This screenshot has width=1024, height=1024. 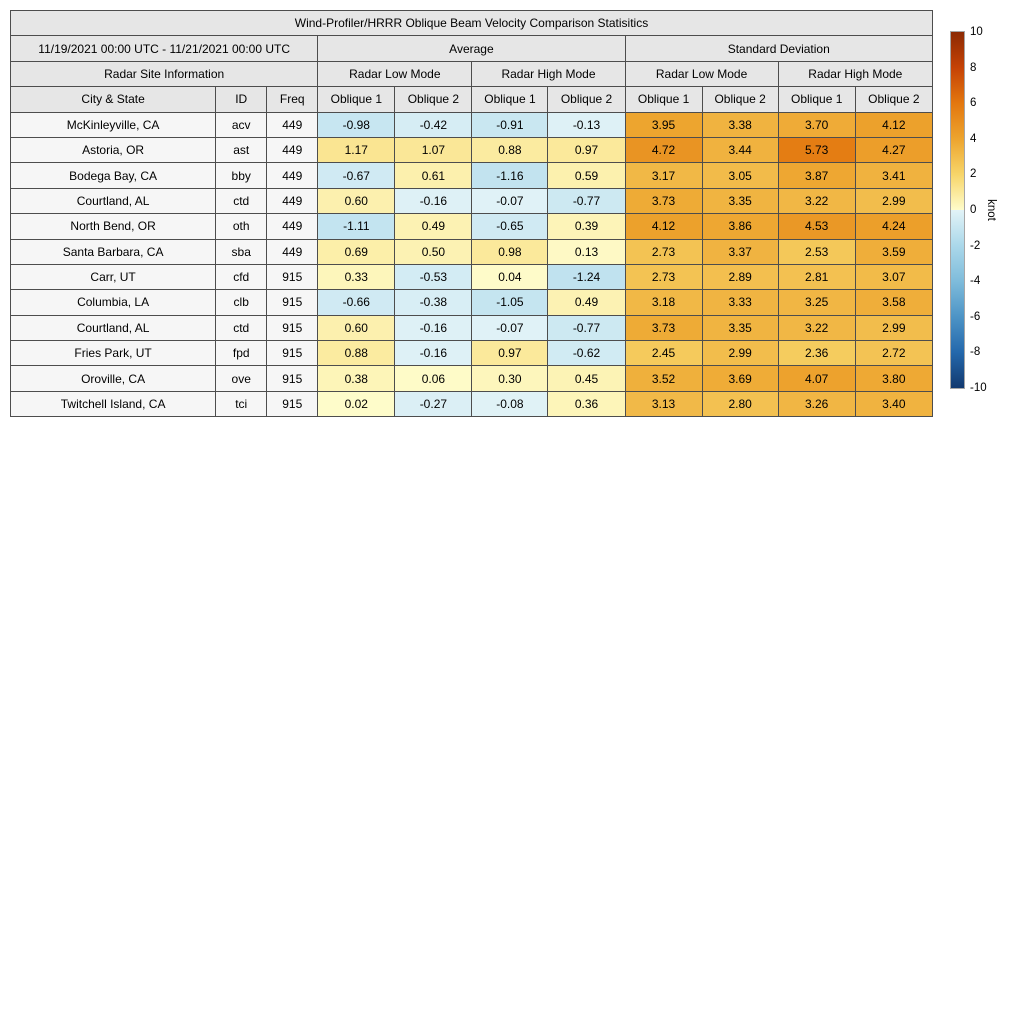 I want to click on colorbar-tick-4: 4, so click(x=973, y=138).